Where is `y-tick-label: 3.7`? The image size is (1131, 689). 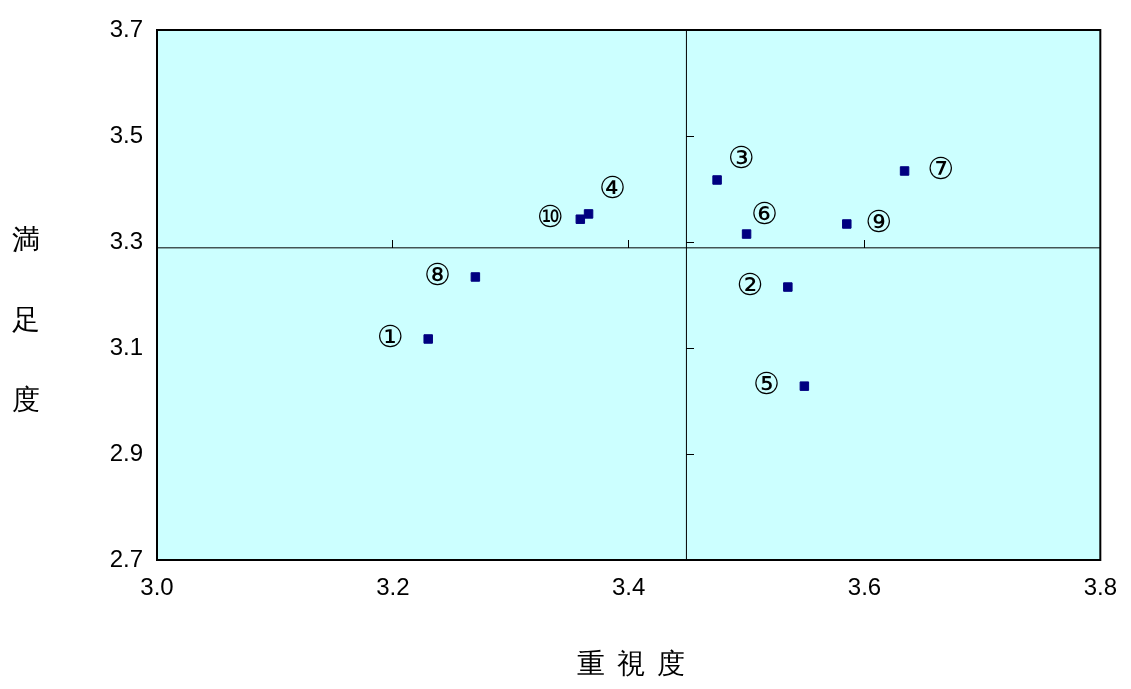
y-tick-label: 3.7 is located at coordinates (126, 28).